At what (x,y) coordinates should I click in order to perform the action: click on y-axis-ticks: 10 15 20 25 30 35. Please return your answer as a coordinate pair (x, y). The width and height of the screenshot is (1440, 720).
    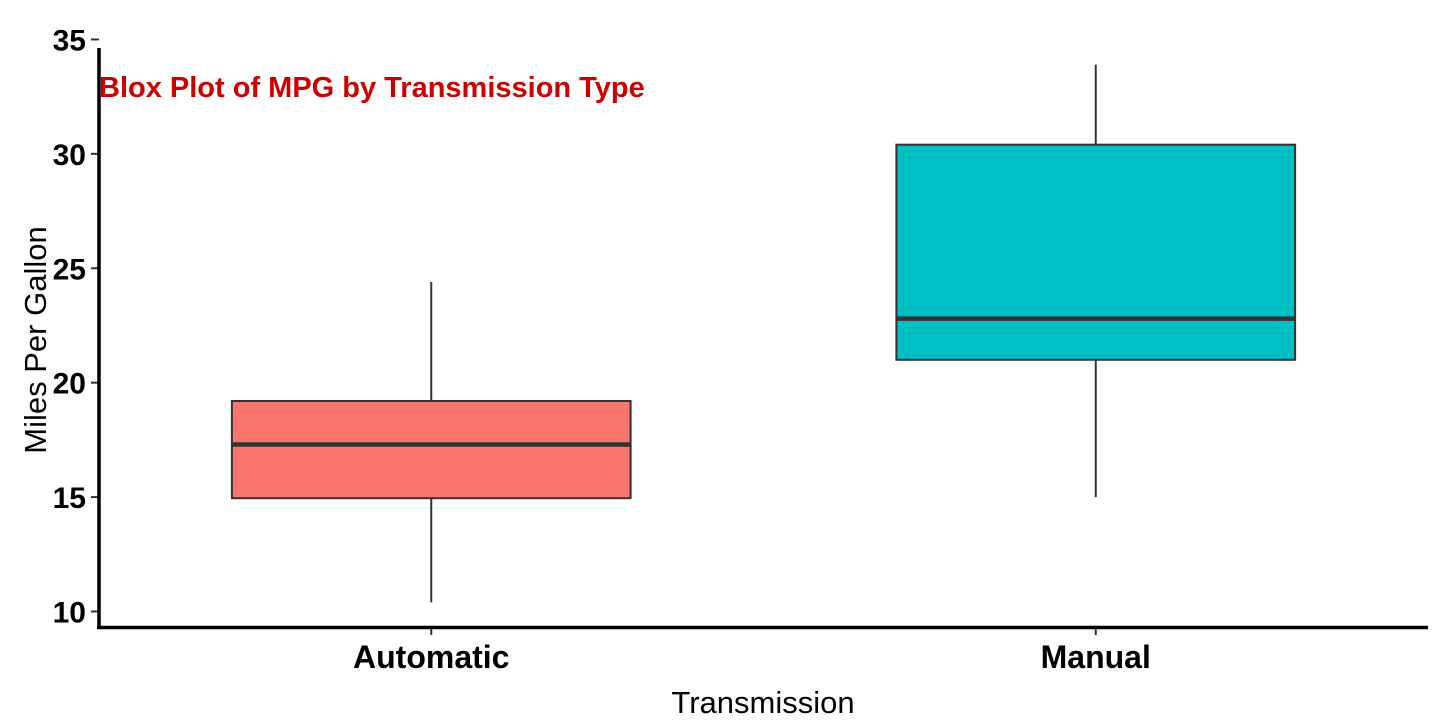
    Looking at the image, I should click on (76, 326).